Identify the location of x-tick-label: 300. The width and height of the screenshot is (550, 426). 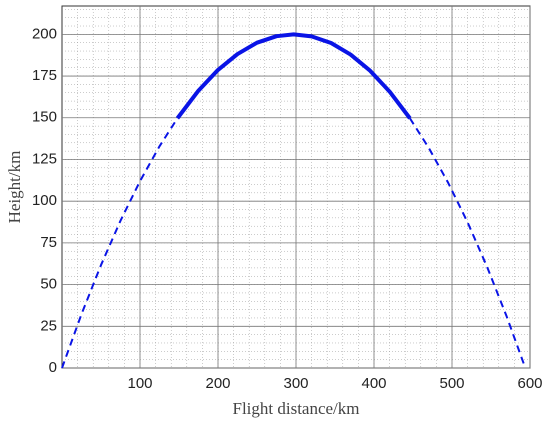
(295, 383).